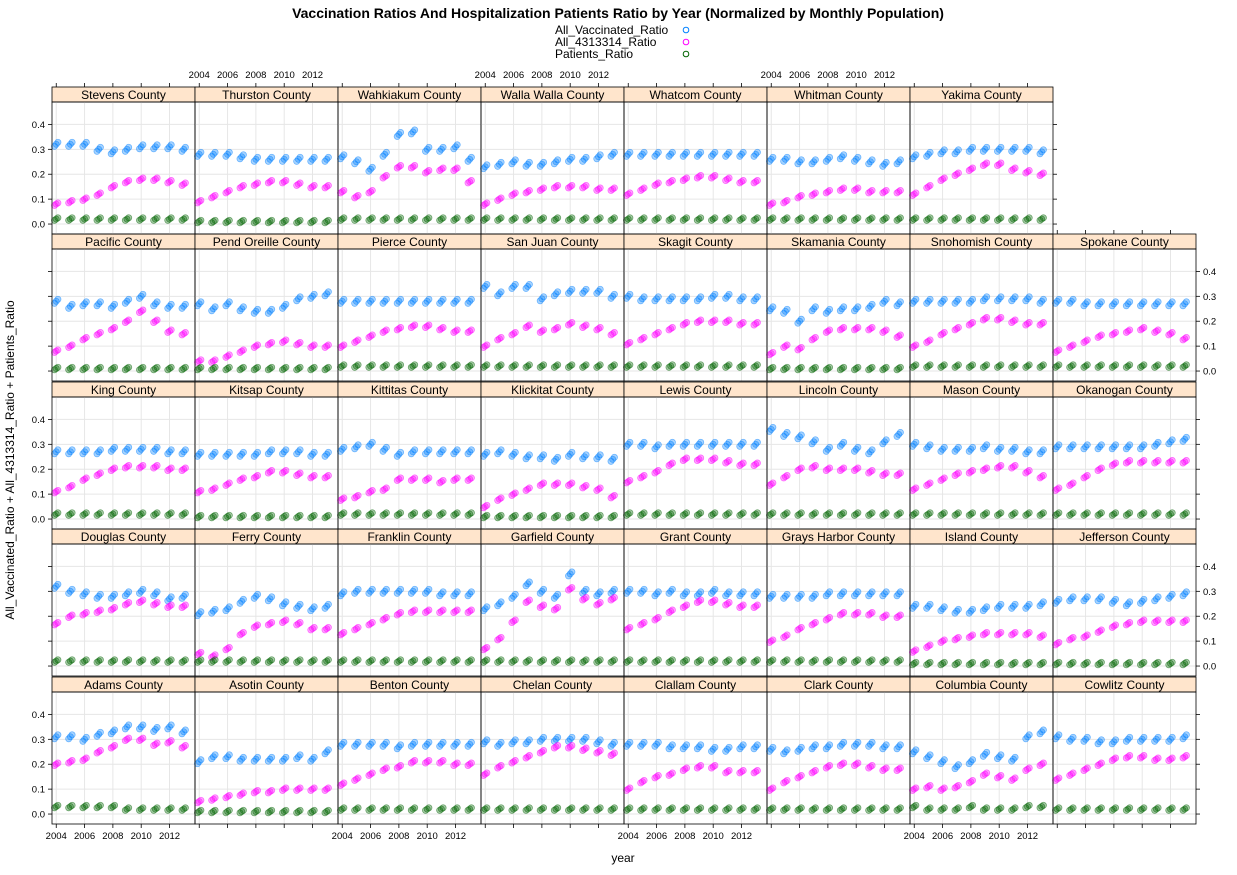 The image size is (1237, 875). What do you see at coordinates (1124, 455) in the screenshot?
I see `panel-okanogan-county: Okanogan County` at bounding box center [1124, 455].